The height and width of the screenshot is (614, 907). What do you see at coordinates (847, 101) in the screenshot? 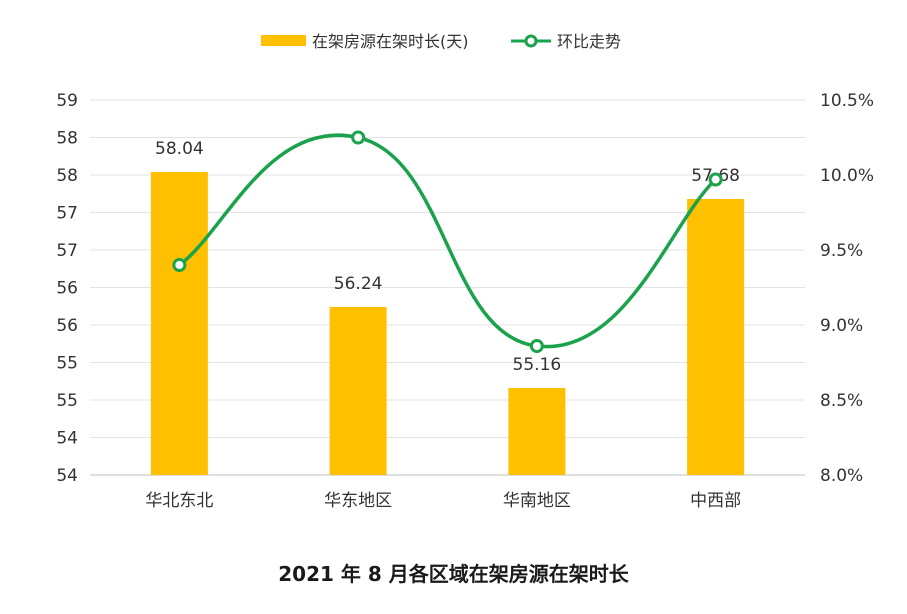
I see `right-axis-tick-label: 10.5%` at bounding box center [847, 101].